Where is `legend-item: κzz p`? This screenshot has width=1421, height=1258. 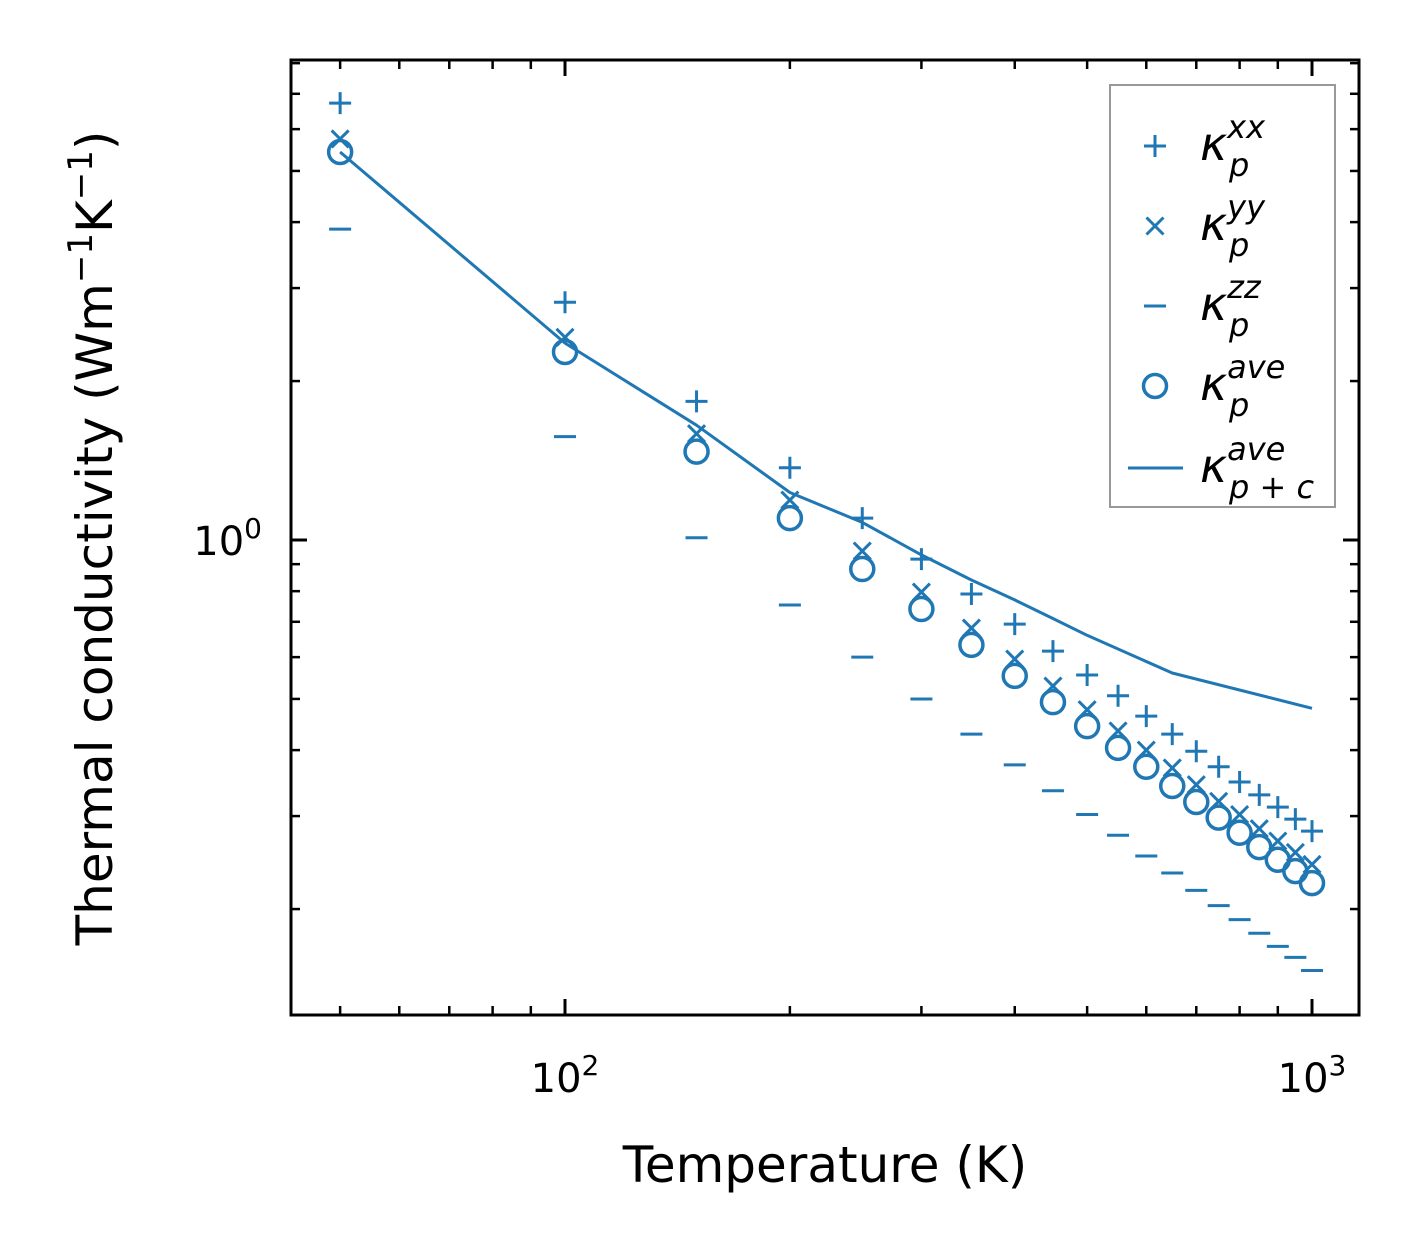
legend-item: κzz p is located at coordinates (1203, 306).